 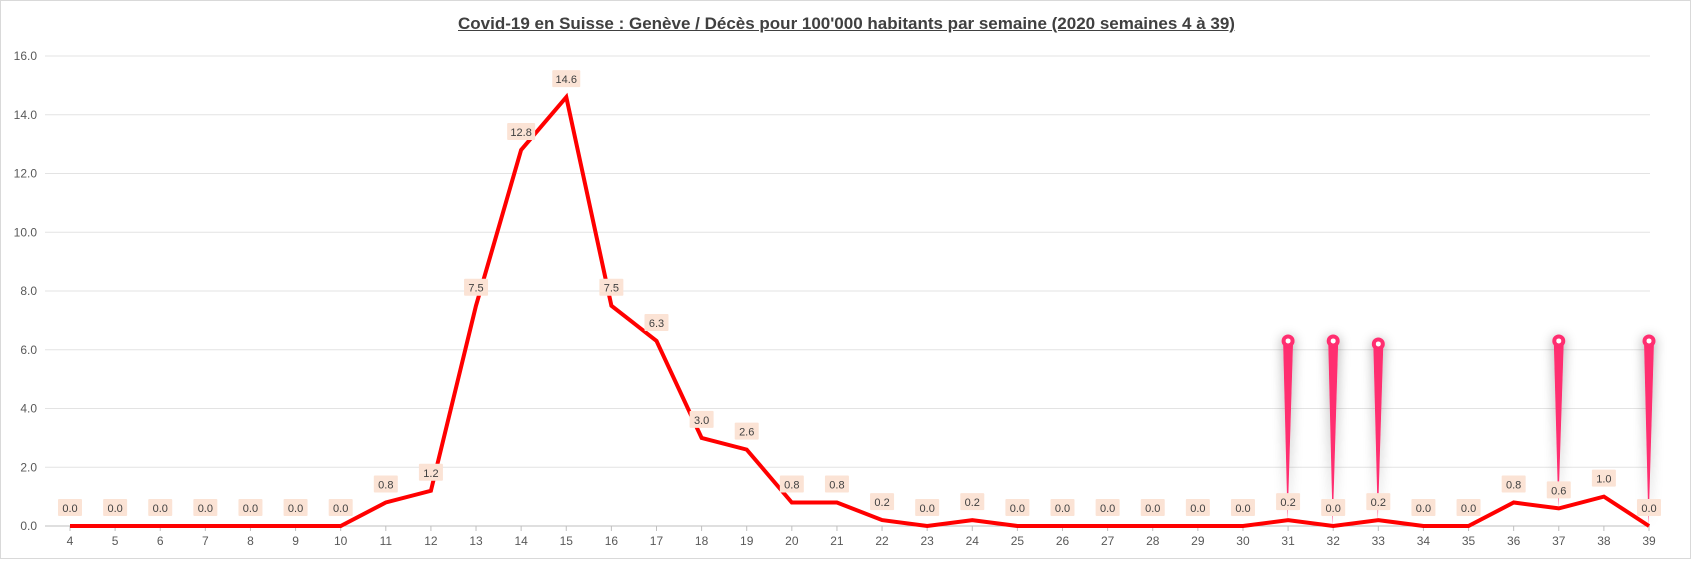 I want to click on x-tick-label: 27, so click(x=1108, y=541).